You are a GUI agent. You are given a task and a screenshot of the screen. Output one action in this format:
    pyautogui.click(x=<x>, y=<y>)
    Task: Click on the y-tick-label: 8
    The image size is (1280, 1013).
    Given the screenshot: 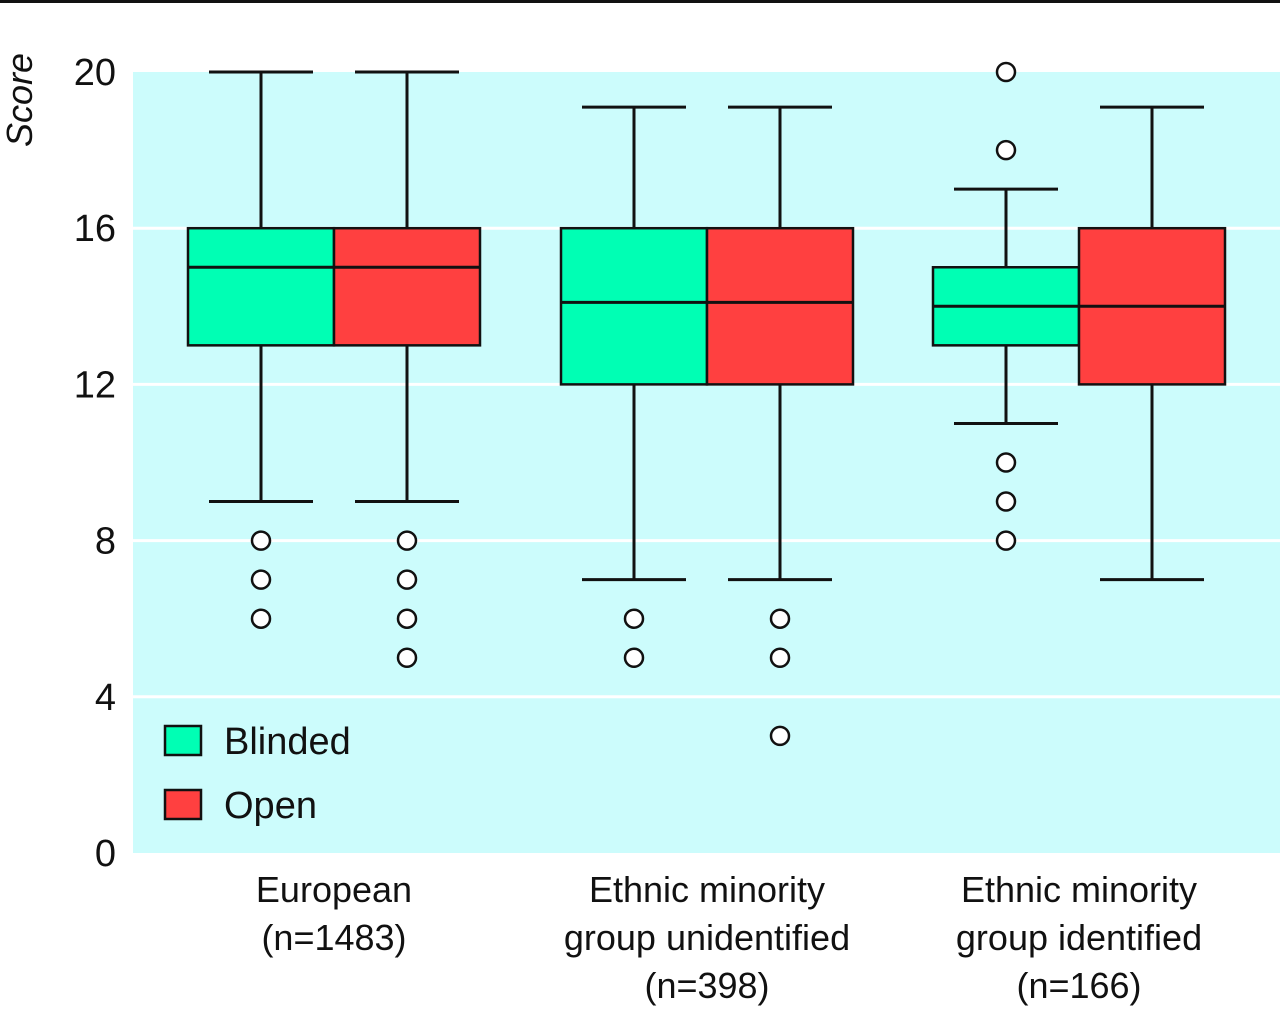 What is the action you would take?
    pyautogui.click(x=105, y=542)
    